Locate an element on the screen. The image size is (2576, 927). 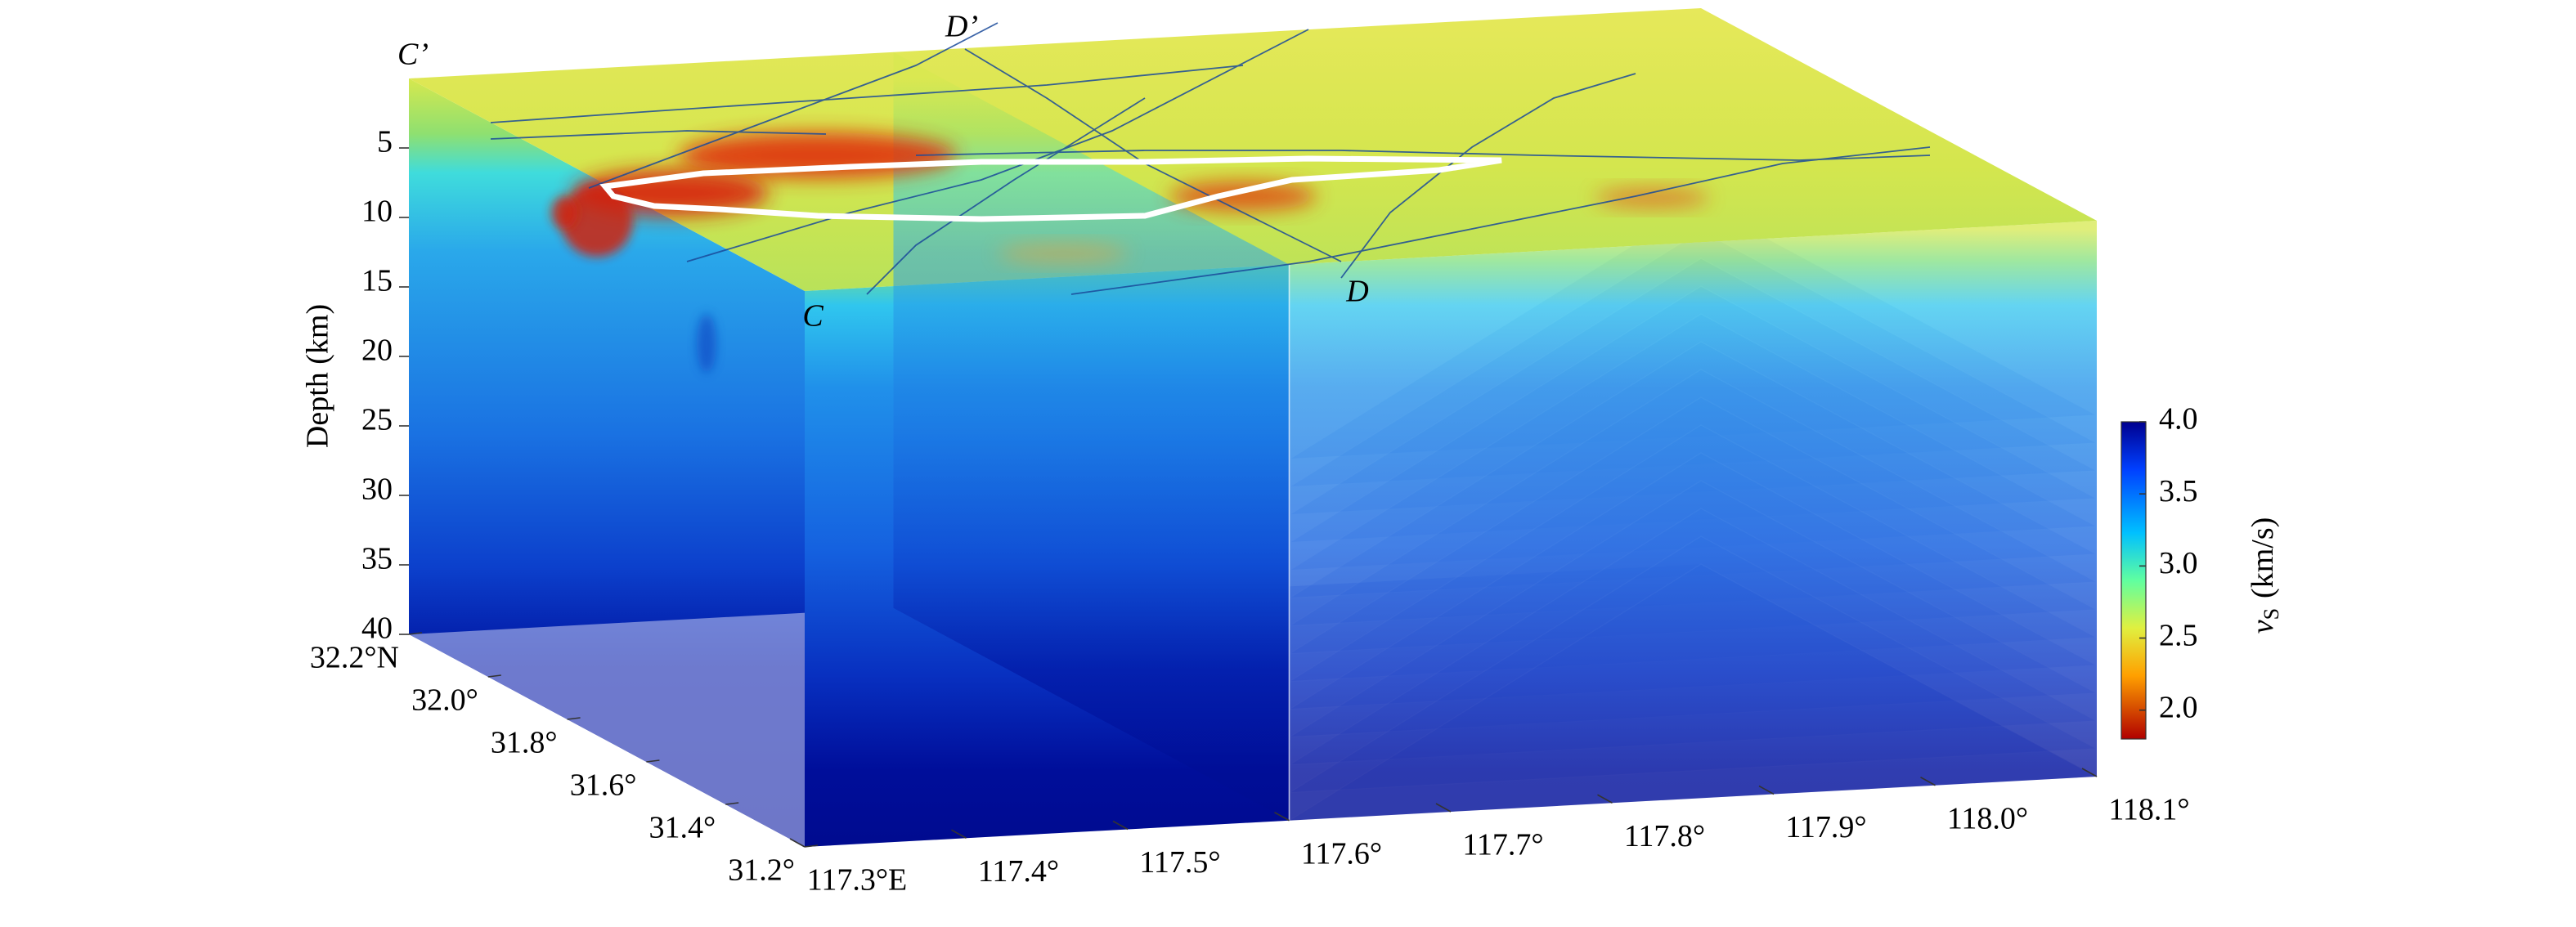
y-tick-label: 31.2° is located at coordinates (761, 870).